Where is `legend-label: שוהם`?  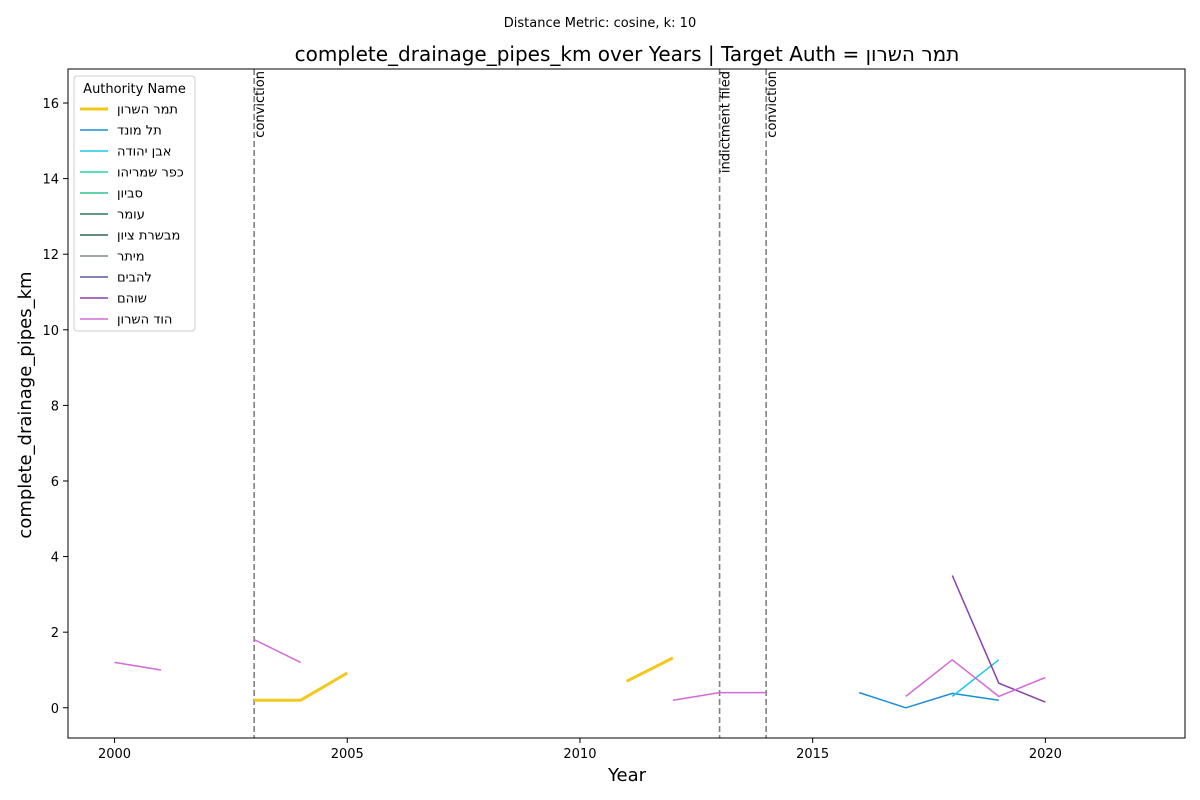 legend-label: שוהם is located at coordinates (132, 299).